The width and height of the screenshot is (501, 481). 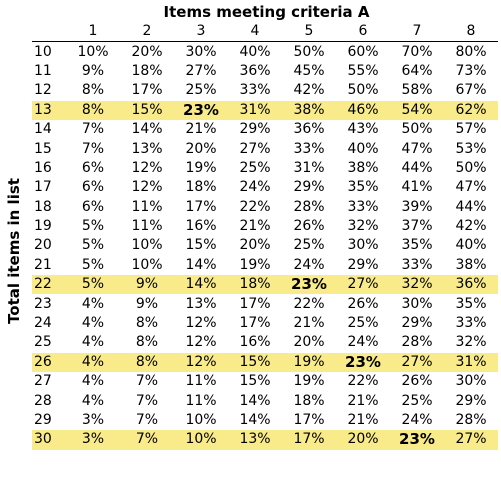 I want to click on row-header: 30, so click(x=49, y=440).